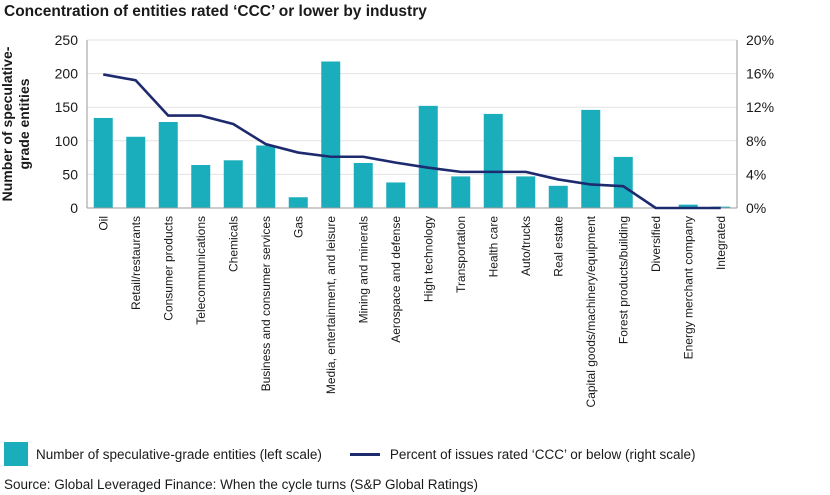  I want to click on y-tick-label-left: 50, so click(70, 174).